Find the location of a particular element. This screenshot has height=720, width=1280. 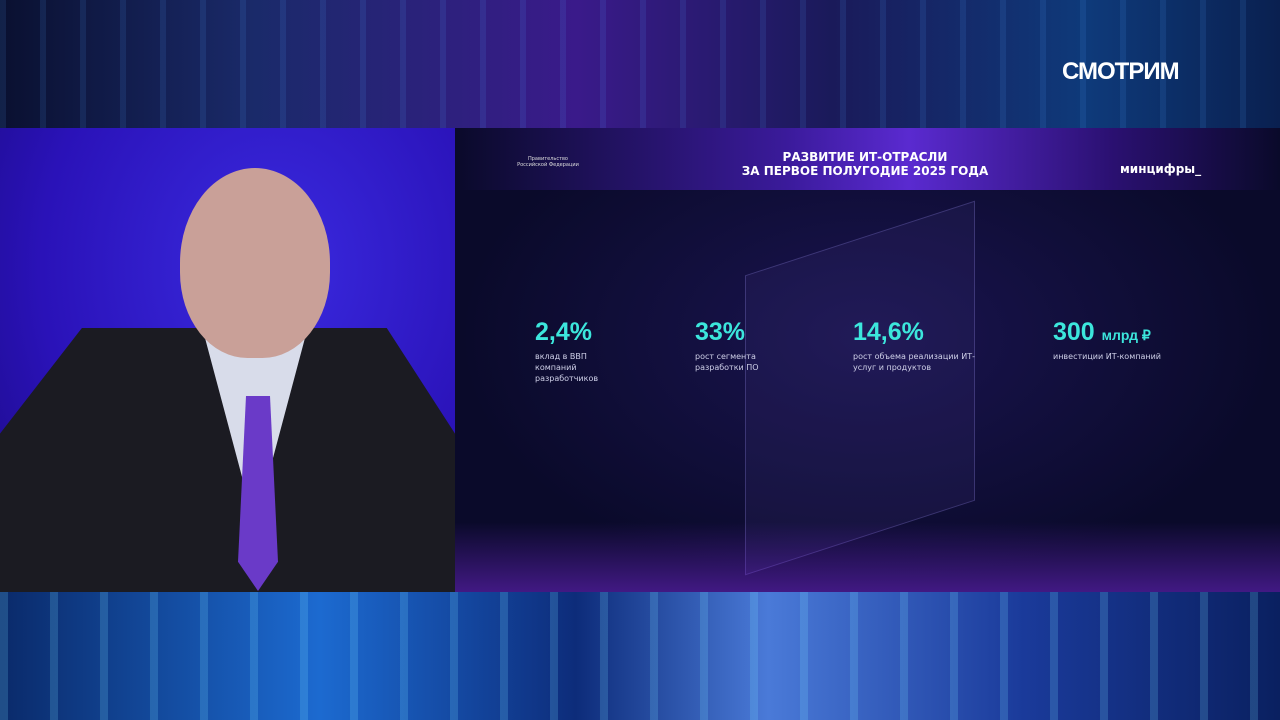

stat-value: 14,6% is located at coordinates (888, 332).